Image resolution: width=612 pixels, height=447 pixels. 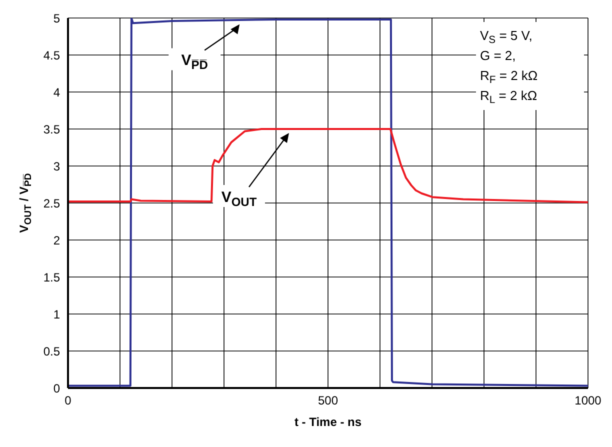 I want to click on y-tick-label: 1.5, so click(x=51, y=277).